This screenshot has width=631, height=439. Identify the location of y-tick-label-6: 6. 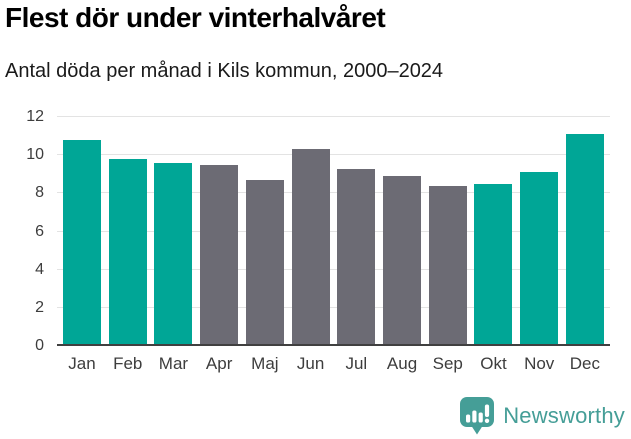
(39, 231).